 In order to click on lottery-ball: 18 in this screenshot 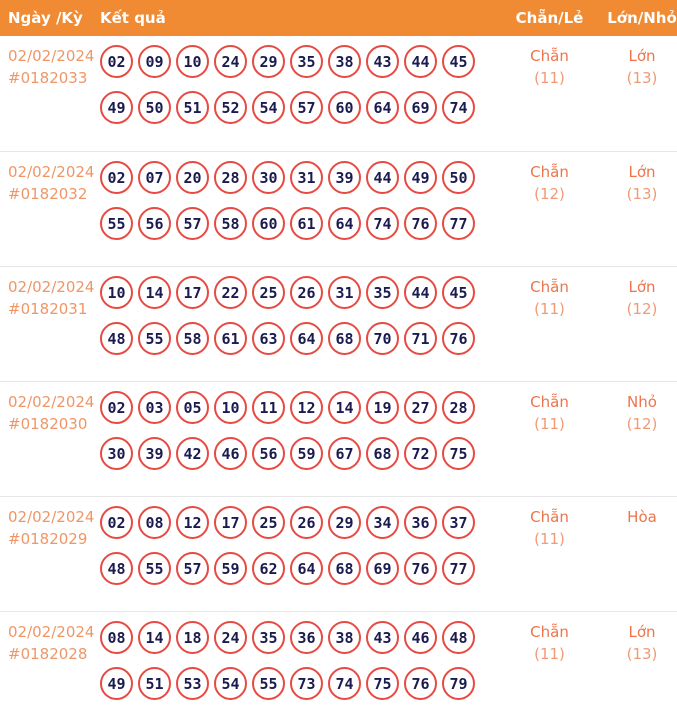, I will do `click(192, 637)`.